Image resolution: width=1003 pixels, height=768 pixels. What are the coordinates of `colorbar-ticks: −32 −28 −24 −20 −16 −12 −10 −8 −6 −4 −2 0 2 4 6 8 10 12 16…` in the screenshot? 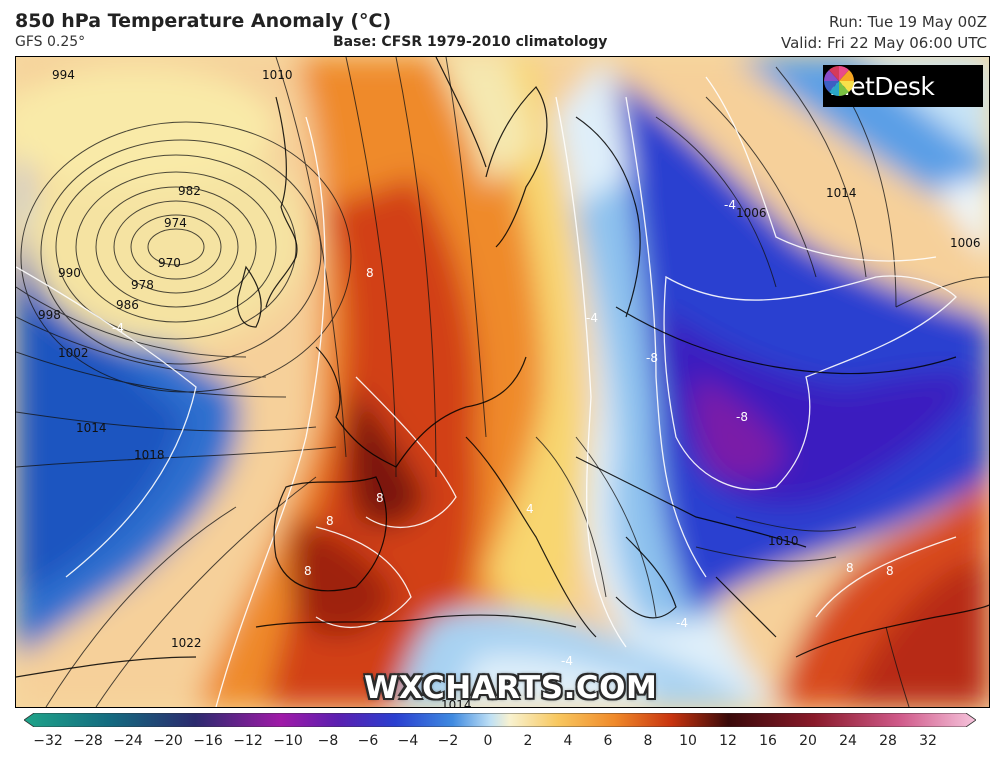 It's located at (501, 743).